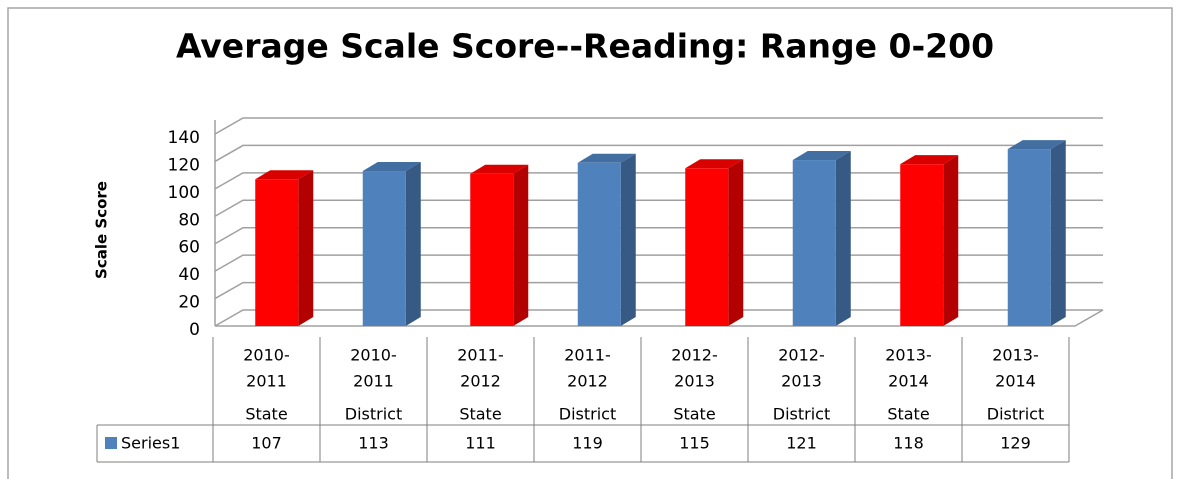 The width and height of the screenshot is (1181, 479). Describe the element at coordinates (184, 165) in the screenshot. I see `y-tick-label: 120` at that location.